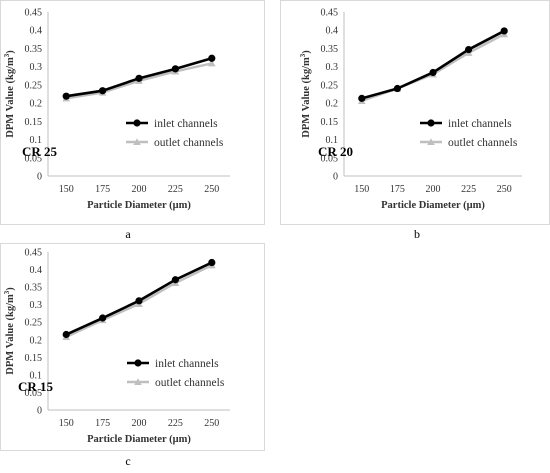  What do you see at coordinates (128, 234) in the screenshot?
I see `panel-letter: a` at bounding box center [128, 234].